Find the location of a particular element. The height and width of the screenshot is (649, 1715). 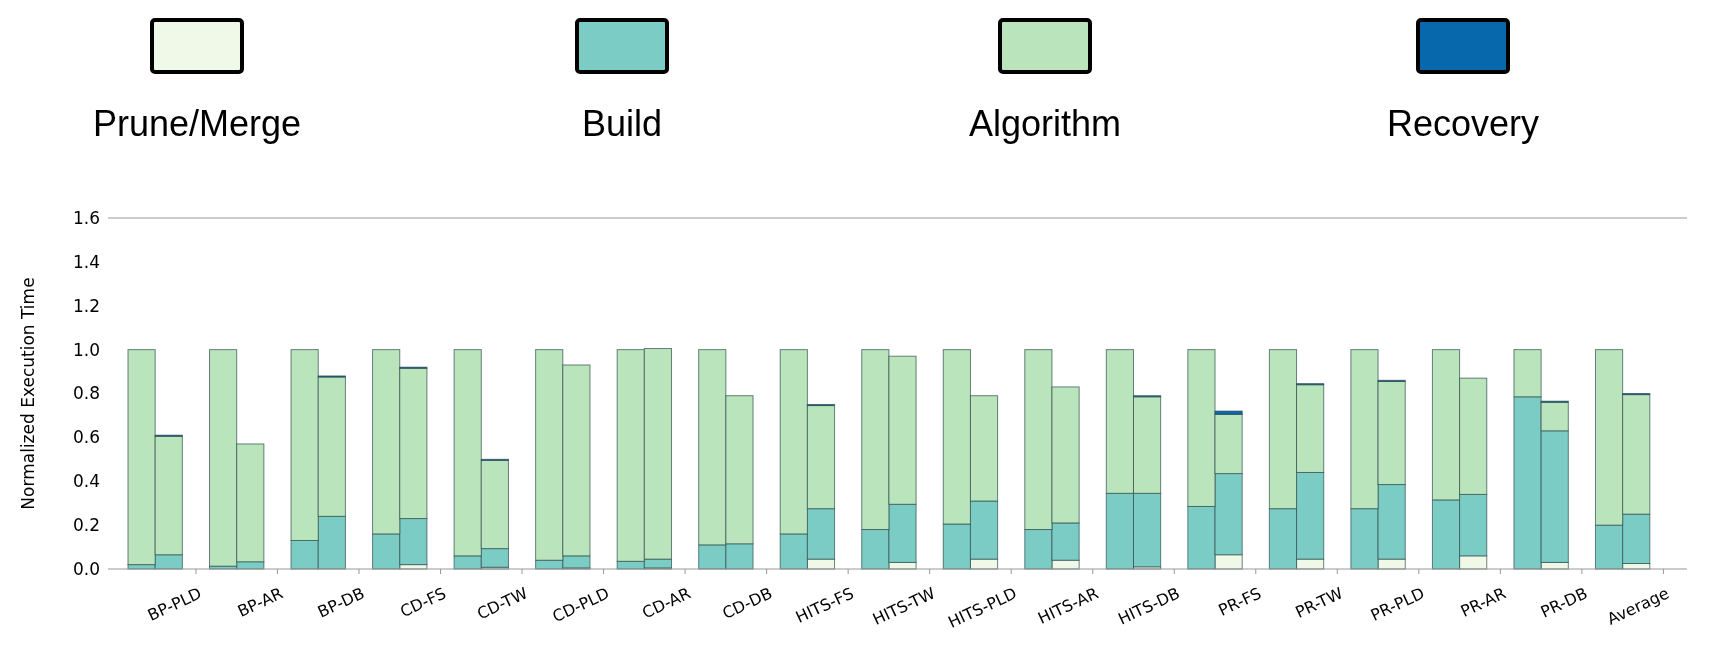

y-axis-title: Normalized Execution Time is located at coordinates (28, 393).